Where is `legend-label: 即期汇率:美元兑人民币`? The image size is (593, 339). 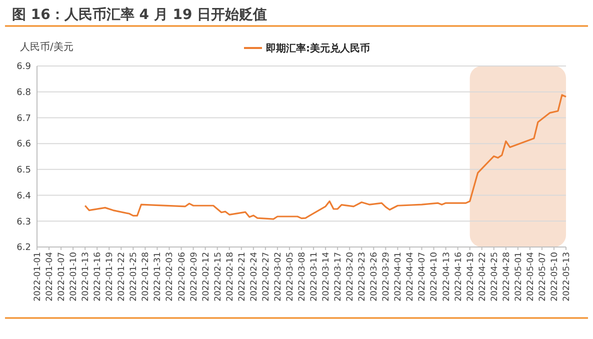 legend-label: 即期汇率:美元兑人民币 is located at coordinates (318, 48).